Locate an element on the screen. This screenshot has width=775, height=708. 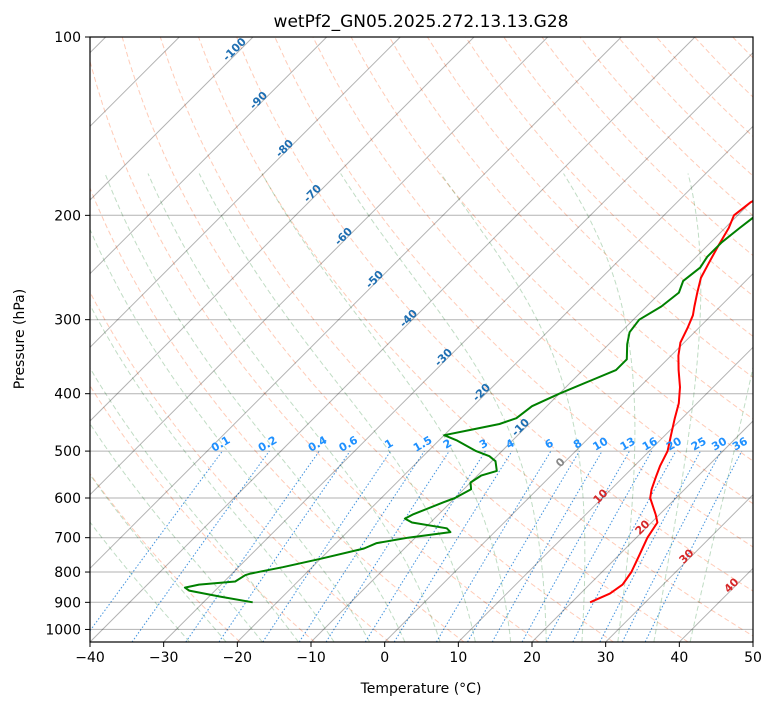
x-tick-label: 10 is located at coordinates (458, 658).